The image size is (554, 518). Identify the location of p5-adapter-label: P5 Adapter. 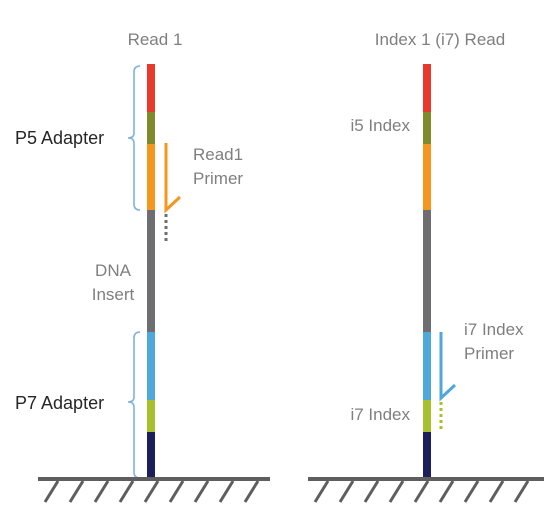
(59, 138).